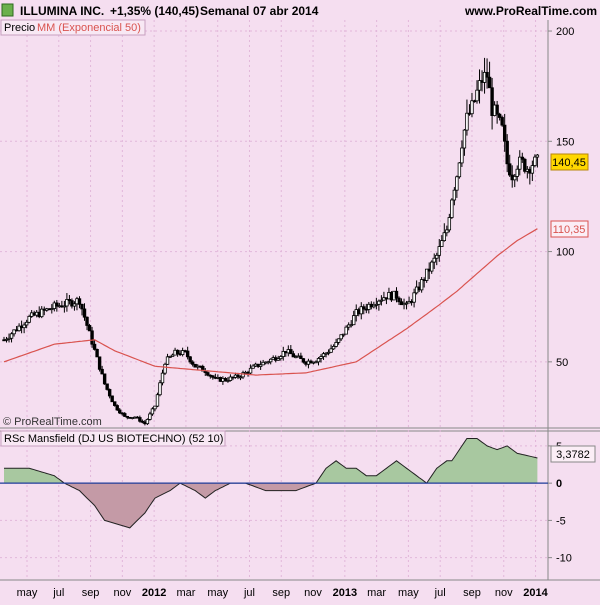  I want to click on indicator-badge-value: 3,3782, so click(573, 455).